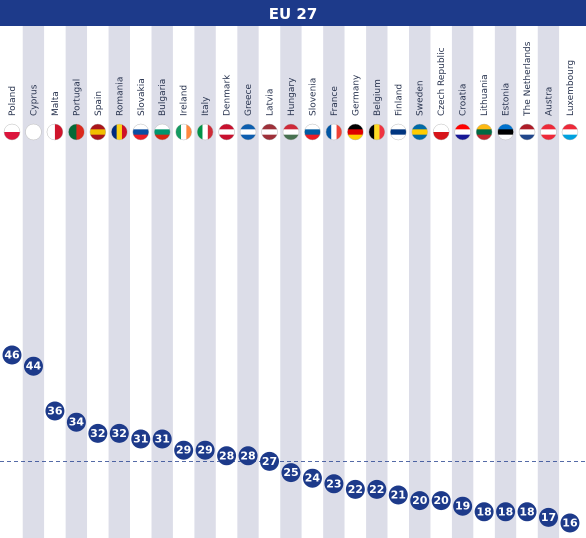  I want to click on category-label: Slovenia, so click(313, 97).